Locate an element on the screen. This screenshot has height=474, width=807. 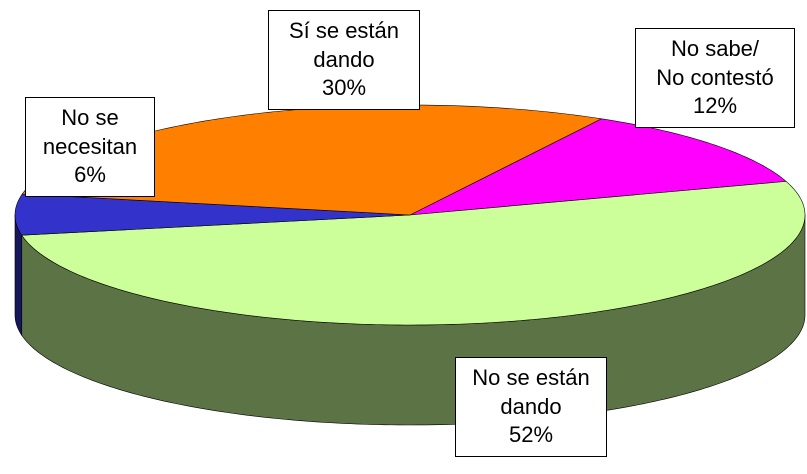
slice-label: No sabe/ No contestó 12% is located at coordinates (715, 78).